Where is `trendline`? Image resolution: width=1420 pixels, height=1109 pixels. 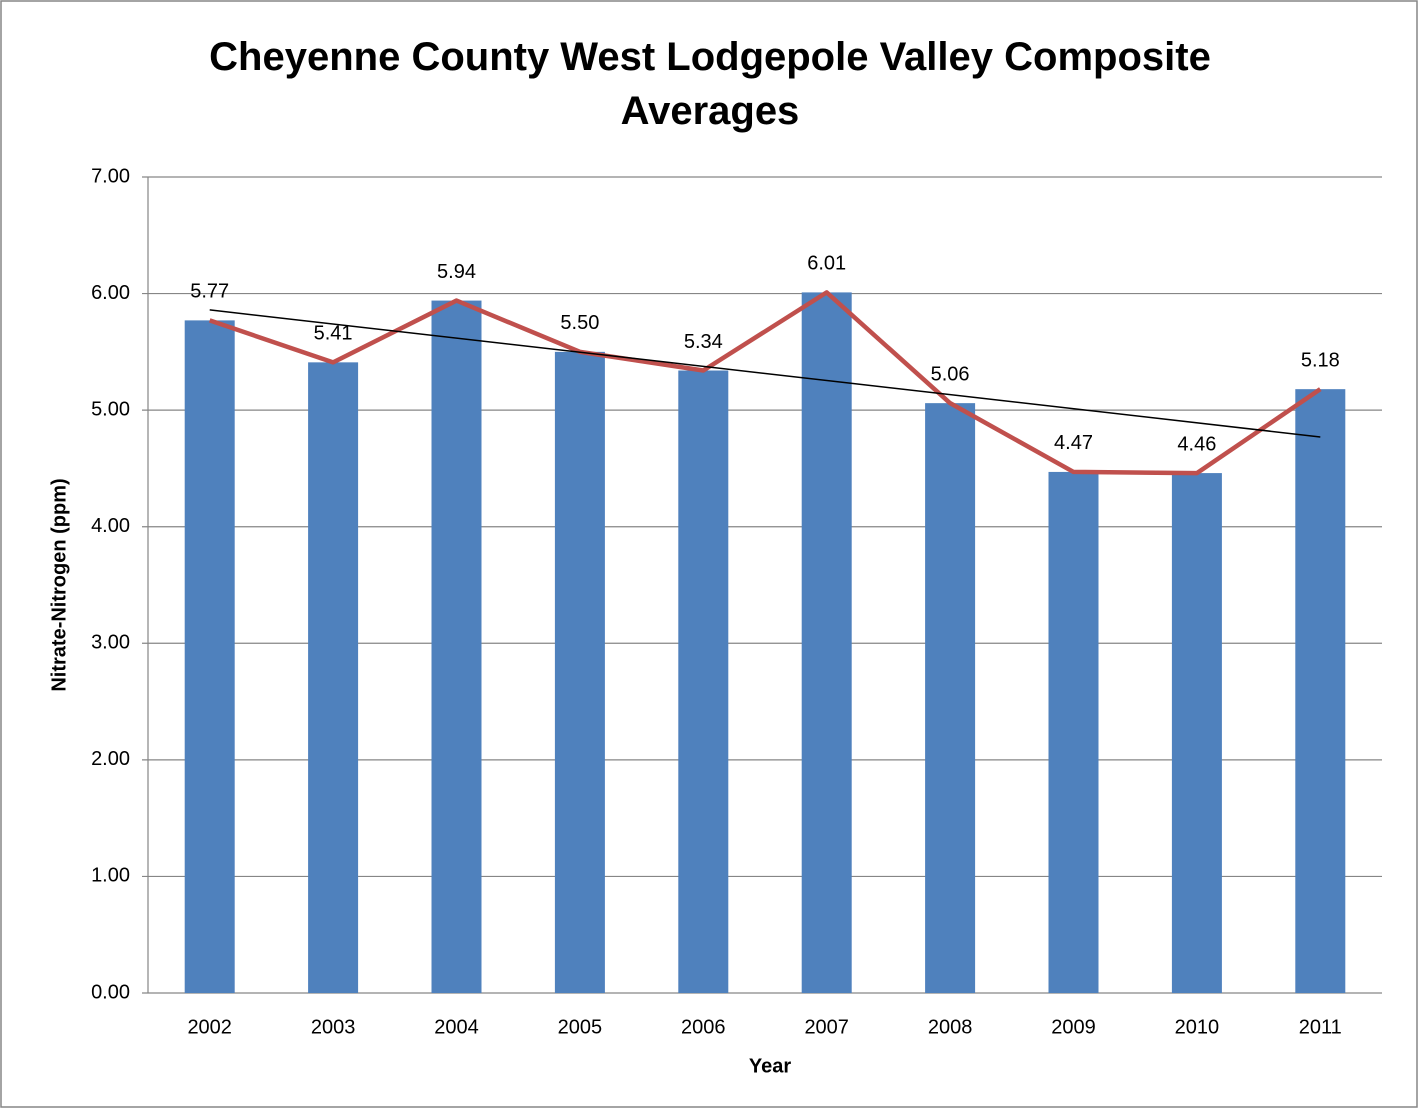 trendline is located at coordinates (765, 373).